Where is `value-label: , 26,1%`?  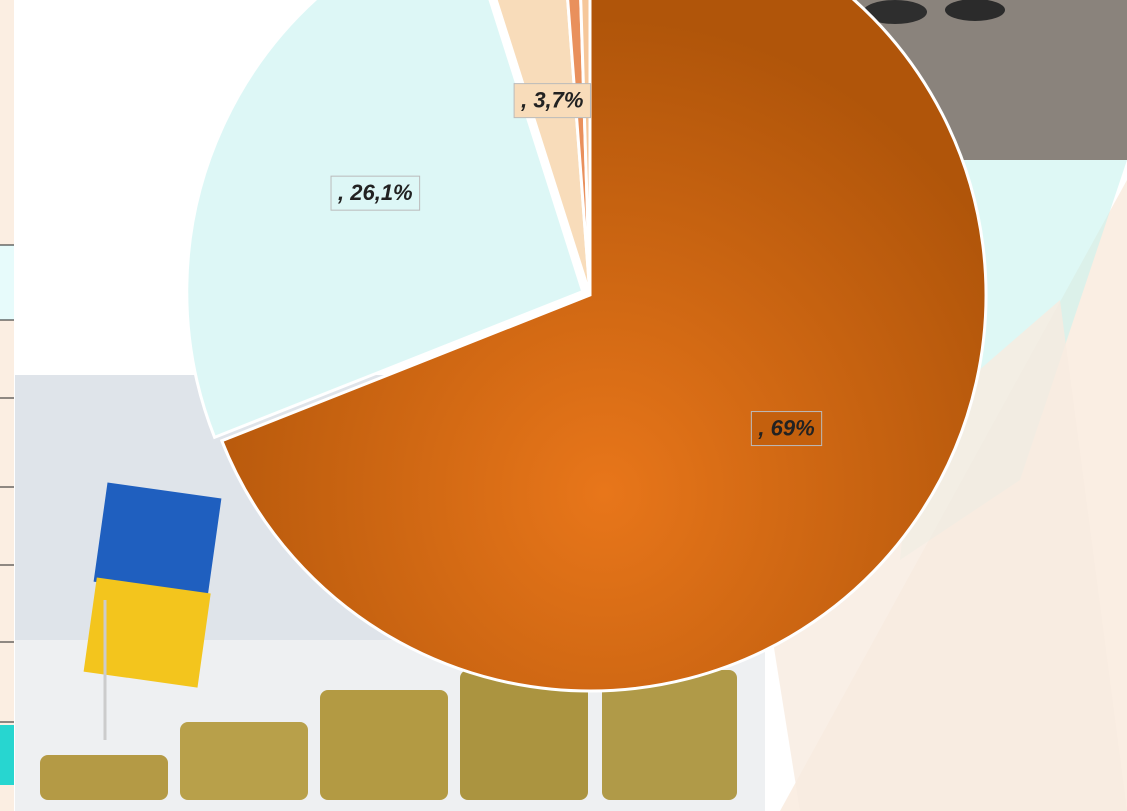
value-label: , 26,1% is located at coordinates (375, 192).